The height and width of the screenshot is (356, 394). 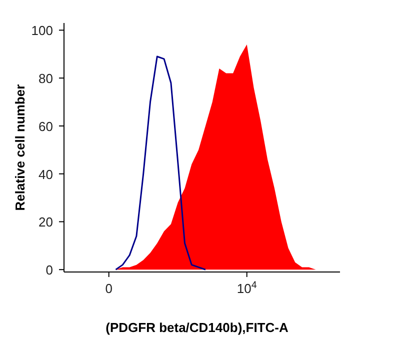 What do you see at coordinates (45, 174) in the screenshot?
I see `y-tick-label: 40` at bounding box center [45, 174].